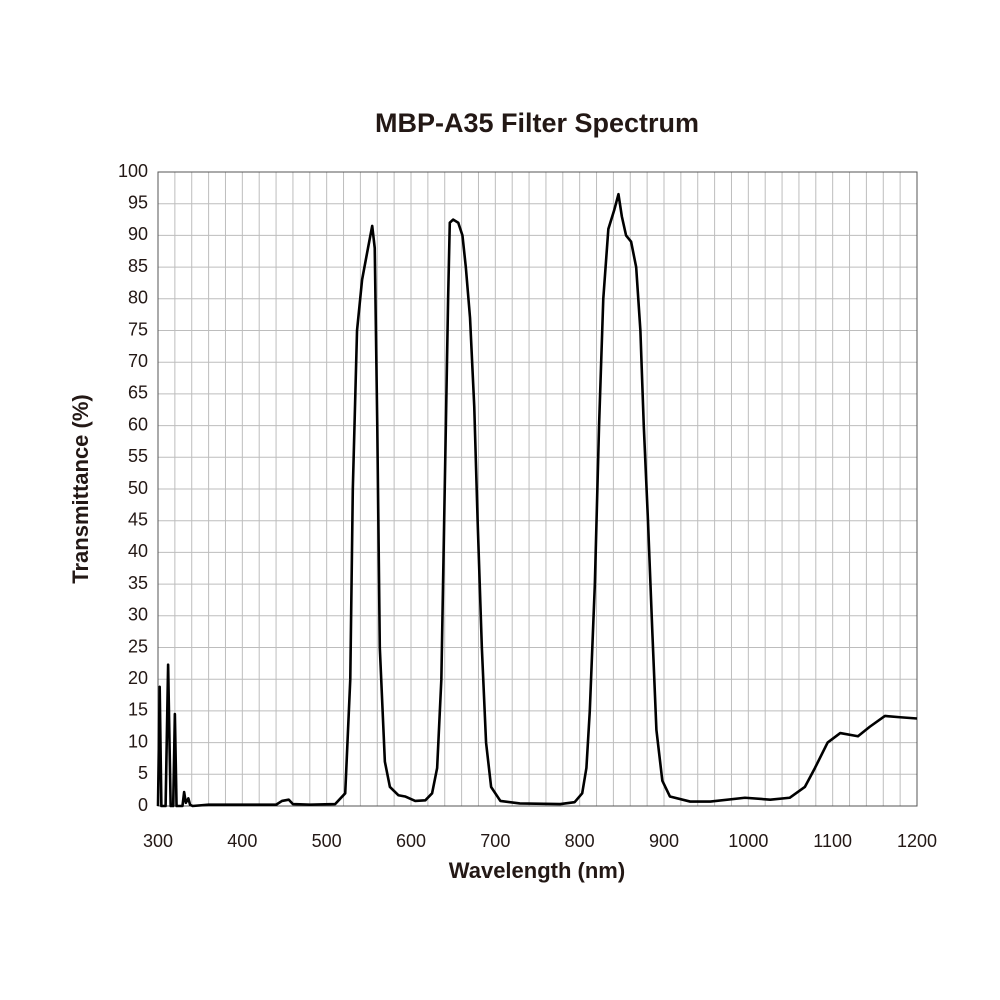 Image resolution: width=1000 pixels, height=1000 pixels. What do you see at coordinates (537, 870) in the screenshot?
I see `x-axis-title: Wavelength (nm)` at bounding box center [537, 870].